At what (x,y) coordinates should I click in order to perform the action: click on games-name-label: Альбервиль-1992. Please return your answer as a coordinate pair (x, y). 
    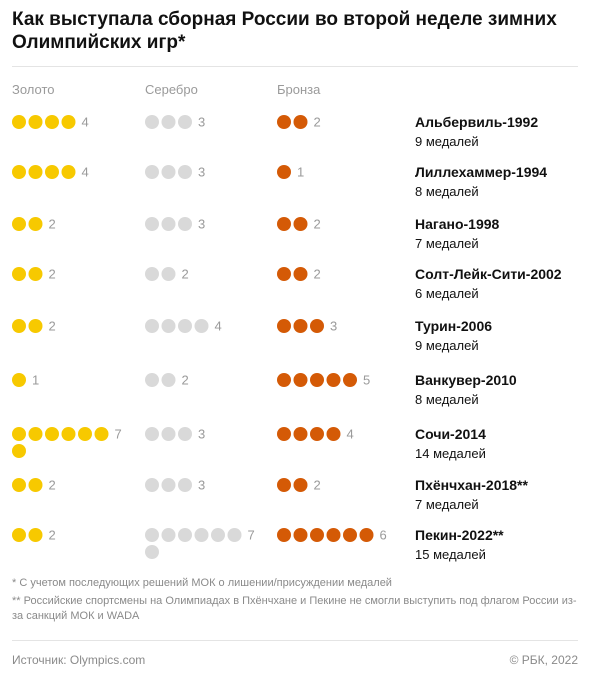
    Looking at the image, I should click on (476, 122).